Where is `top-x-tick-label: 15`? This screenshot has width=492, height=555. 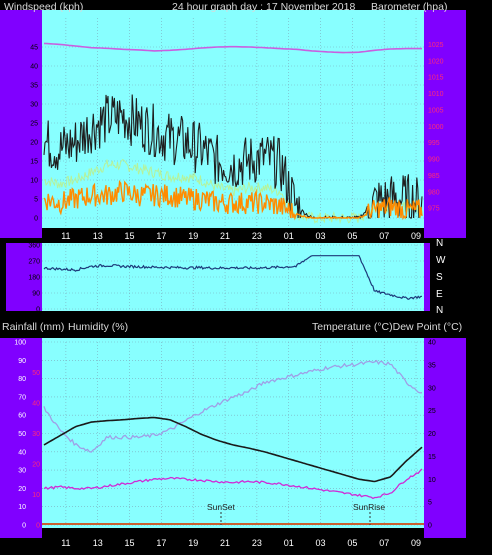 top-x-tick-label: 15 is located at coordinates (130, 236).